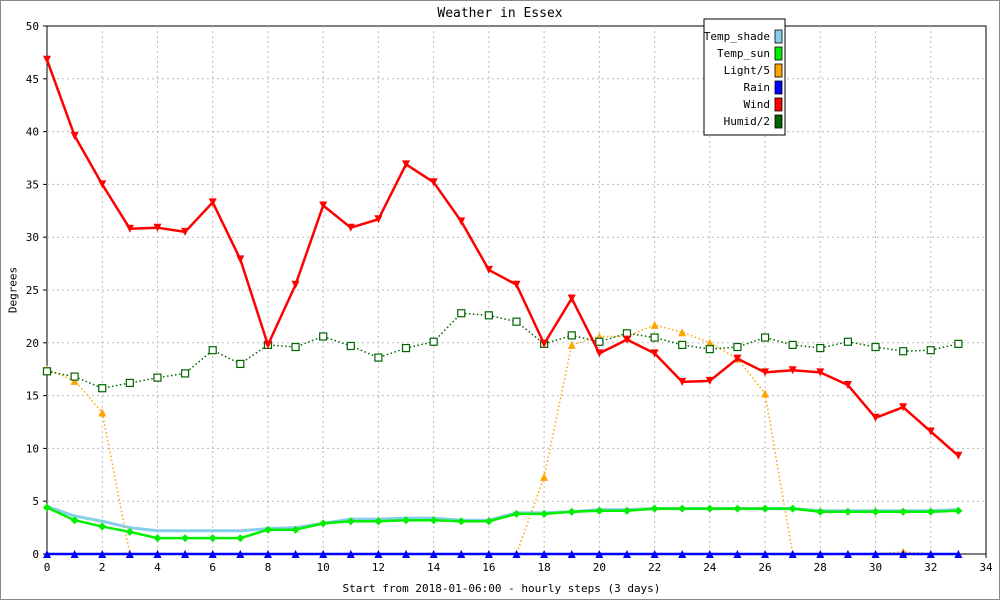 The image size is (1000, 600). Describe the element at coordinates (32, 343) in the screenshot. I see `y-tick-label: 20` at that location.